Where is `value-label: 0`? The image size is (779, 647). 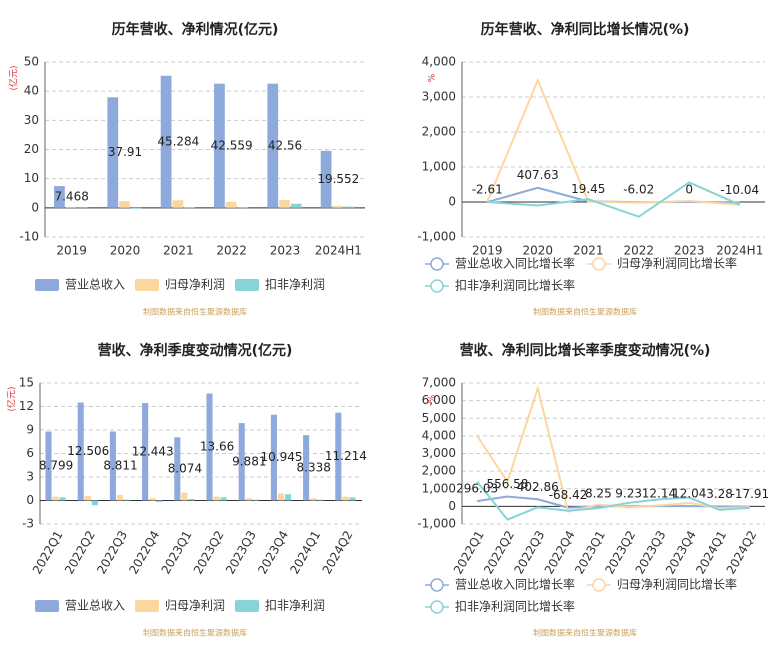
value-label: 0 is located at coordinates (689, 190).